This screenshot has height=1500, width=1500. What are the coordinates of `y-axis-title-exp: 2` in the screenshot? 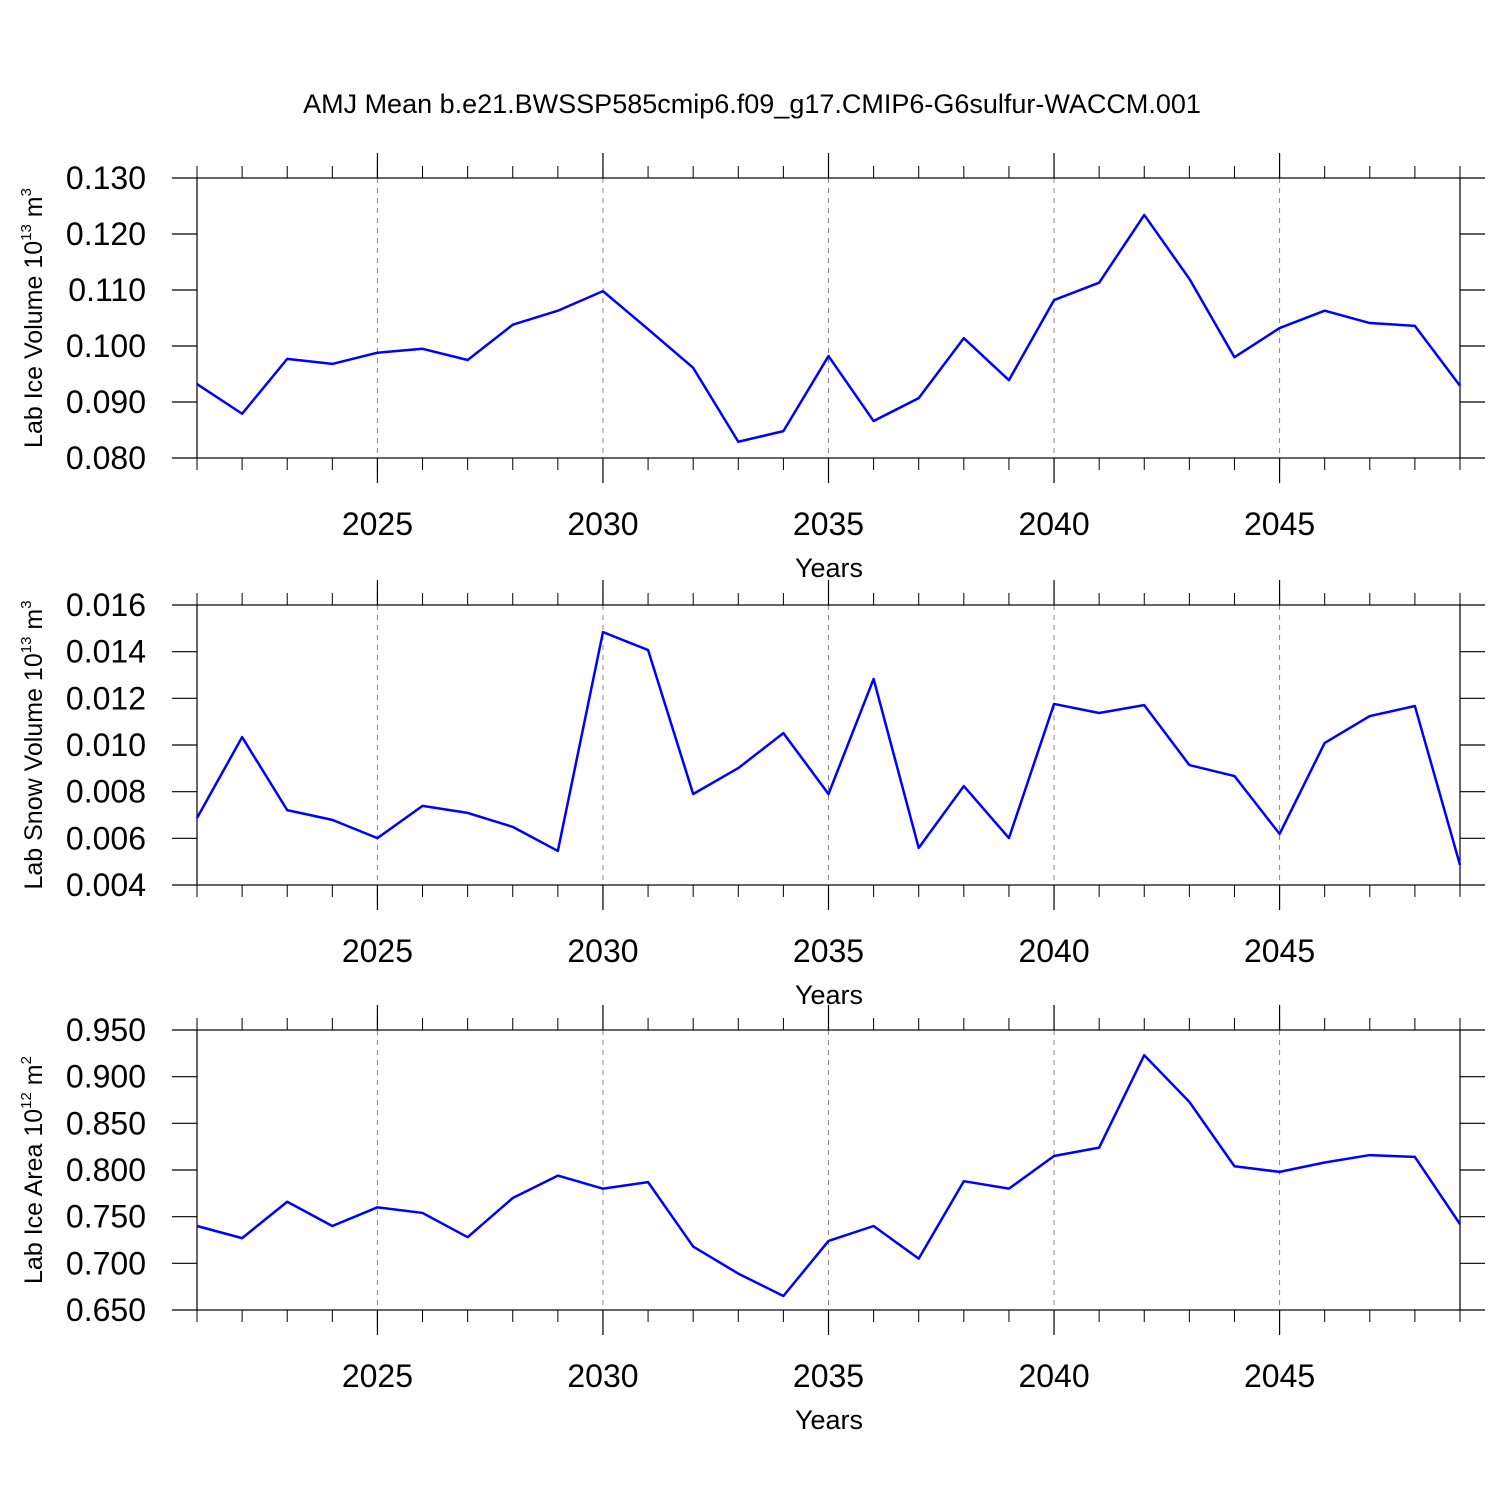 It's located at (26, 1060).